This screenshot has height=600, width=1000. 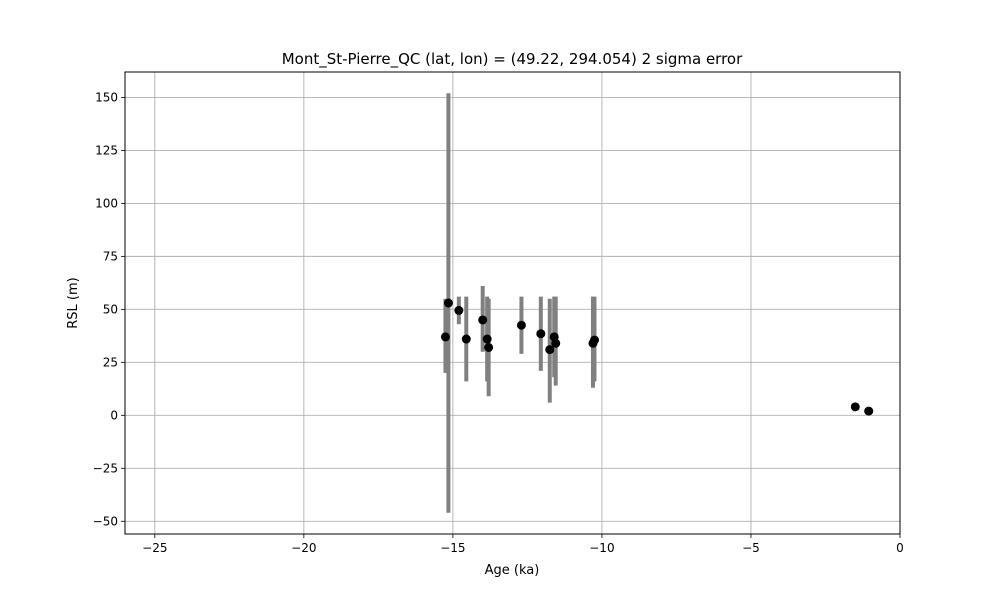 What do you see at coordinates (154, 548) in the screenshot?
I see `x-tick-label: −25` at bounding box center [154, 548].